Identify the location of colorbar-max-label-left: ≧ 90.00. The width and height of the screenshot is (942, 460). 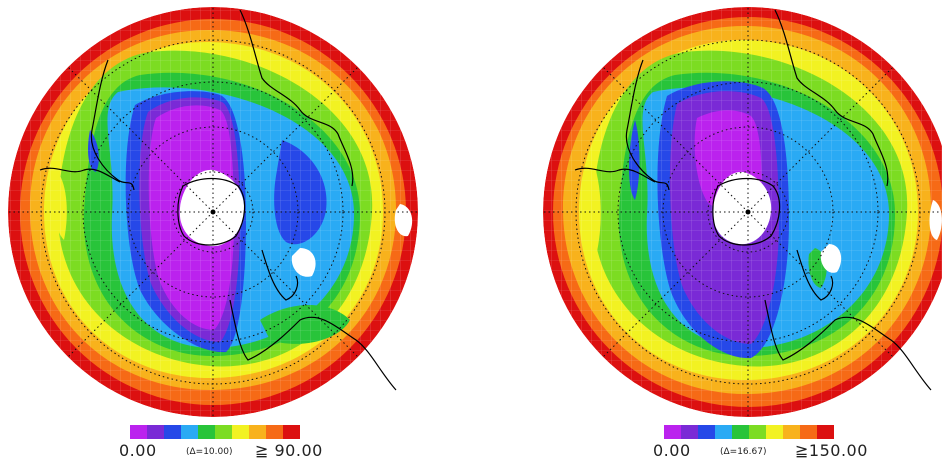
(289, 450).